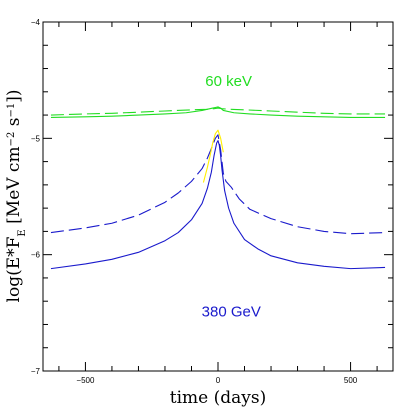 The image size is (415, 415). I want to click on y-axis-title-end: ]), so click(14, 96).